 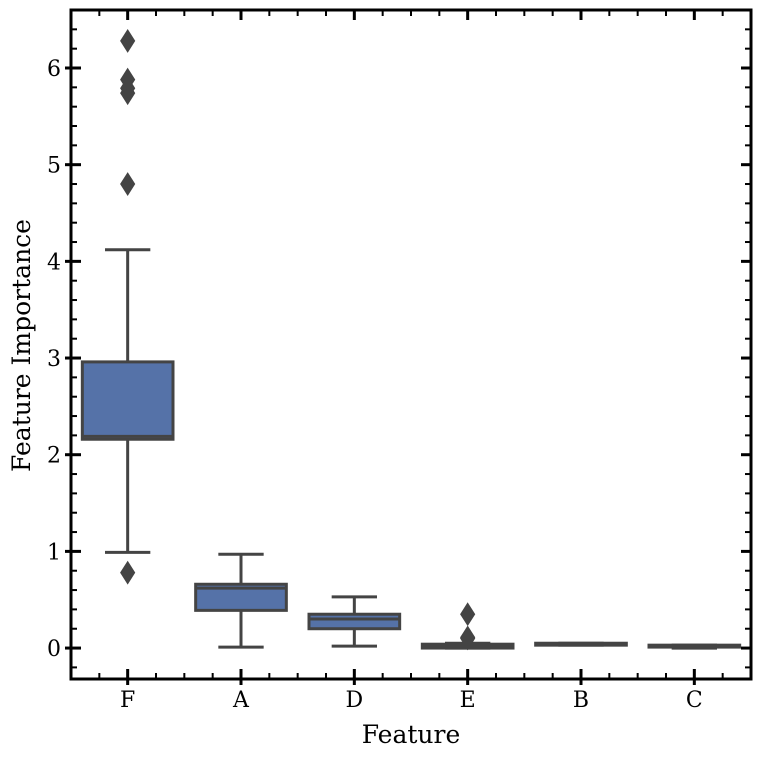 What do you see at coordinates (355, 700) in the screenshot?
I see `x-tick-label-d: D` at bounding box center [355, 700].